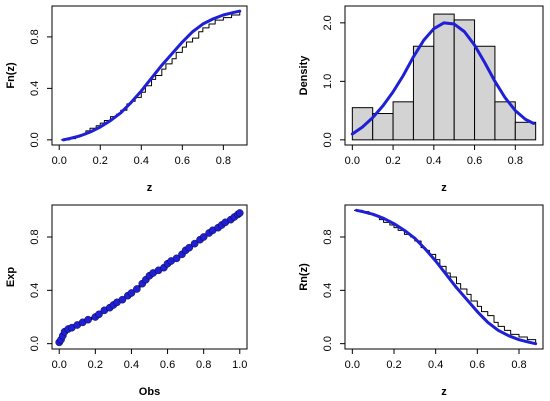 This screenshot has width=550, height=401. What do you see at coordinates (304, 277) in the screenshot?
I see `survival-y-axis-title: Rn(z)` at bounding box center [304, 277].